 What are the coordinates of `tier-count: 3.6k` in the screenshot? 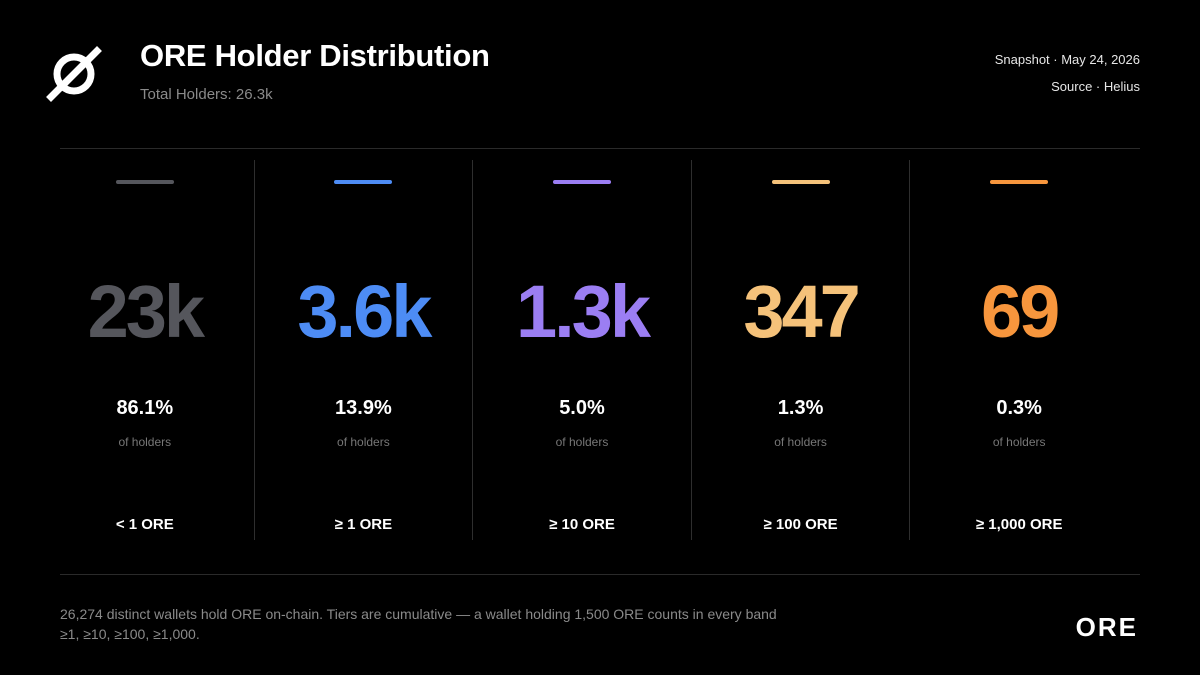 It's located at (364, 311).